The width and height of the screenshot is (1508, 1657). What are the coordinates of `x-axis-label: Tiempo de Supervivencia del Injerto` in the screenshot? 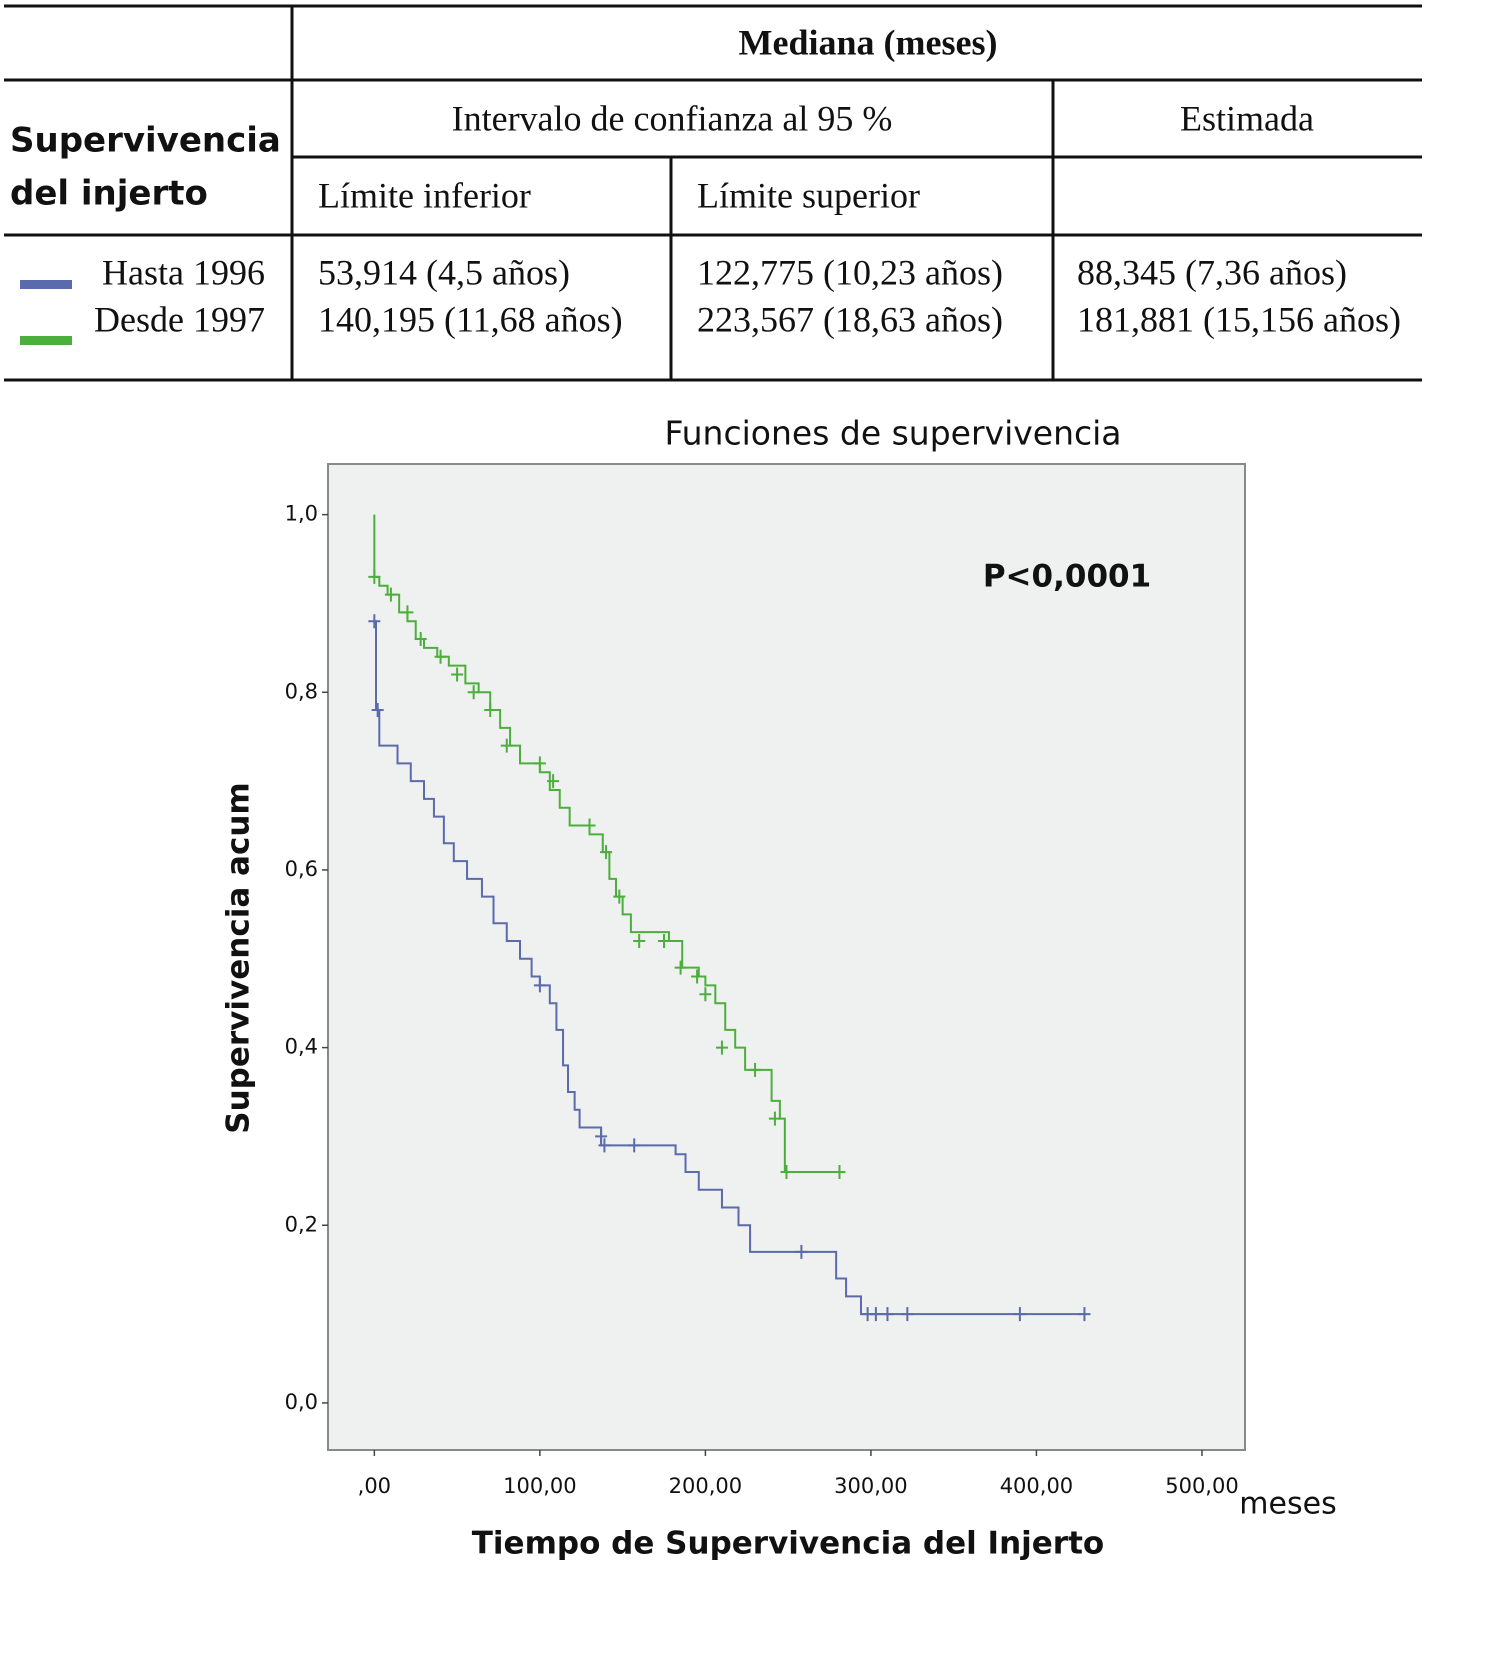 It's located at (788, 1544).